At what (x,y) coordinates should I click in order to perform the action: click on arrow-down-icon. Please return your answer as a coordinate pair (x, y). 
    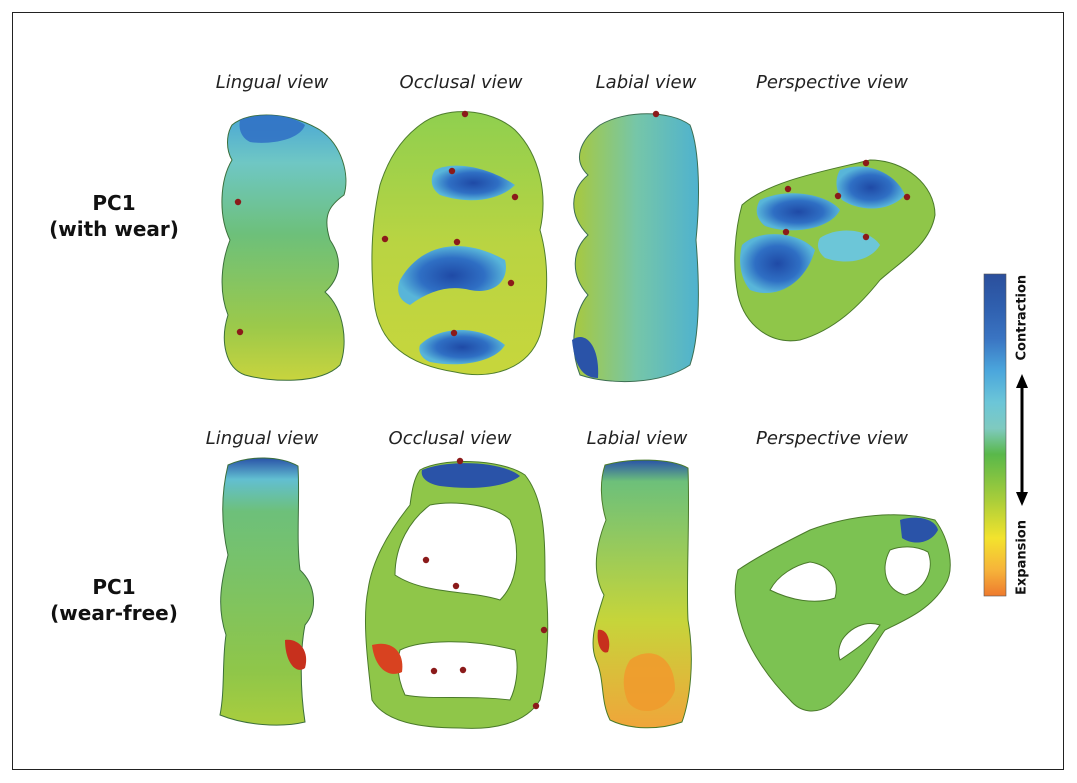
    Looking at the image, I should click on (1022, 499).